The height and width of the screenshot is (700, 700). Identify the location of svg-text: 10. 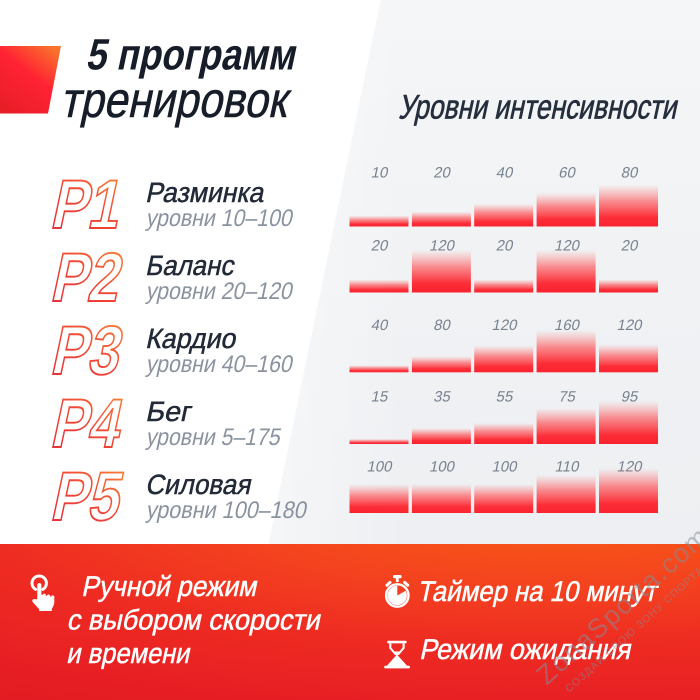
(380, 173).